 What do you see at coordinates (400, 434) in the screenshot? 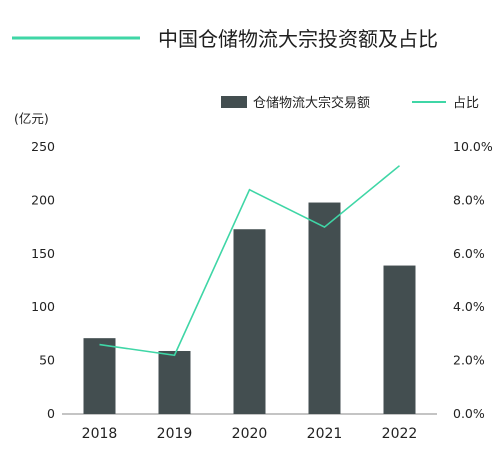
I see `x-tick-label: 2022` at bounding box center [400, 434].